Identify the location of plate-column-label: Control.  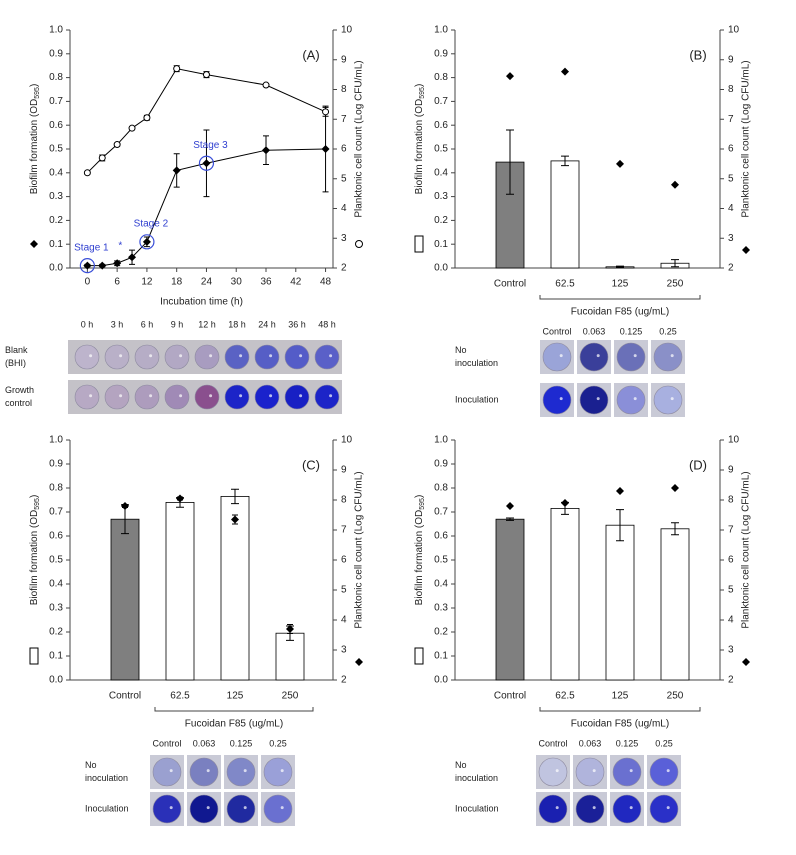
(552, 743).